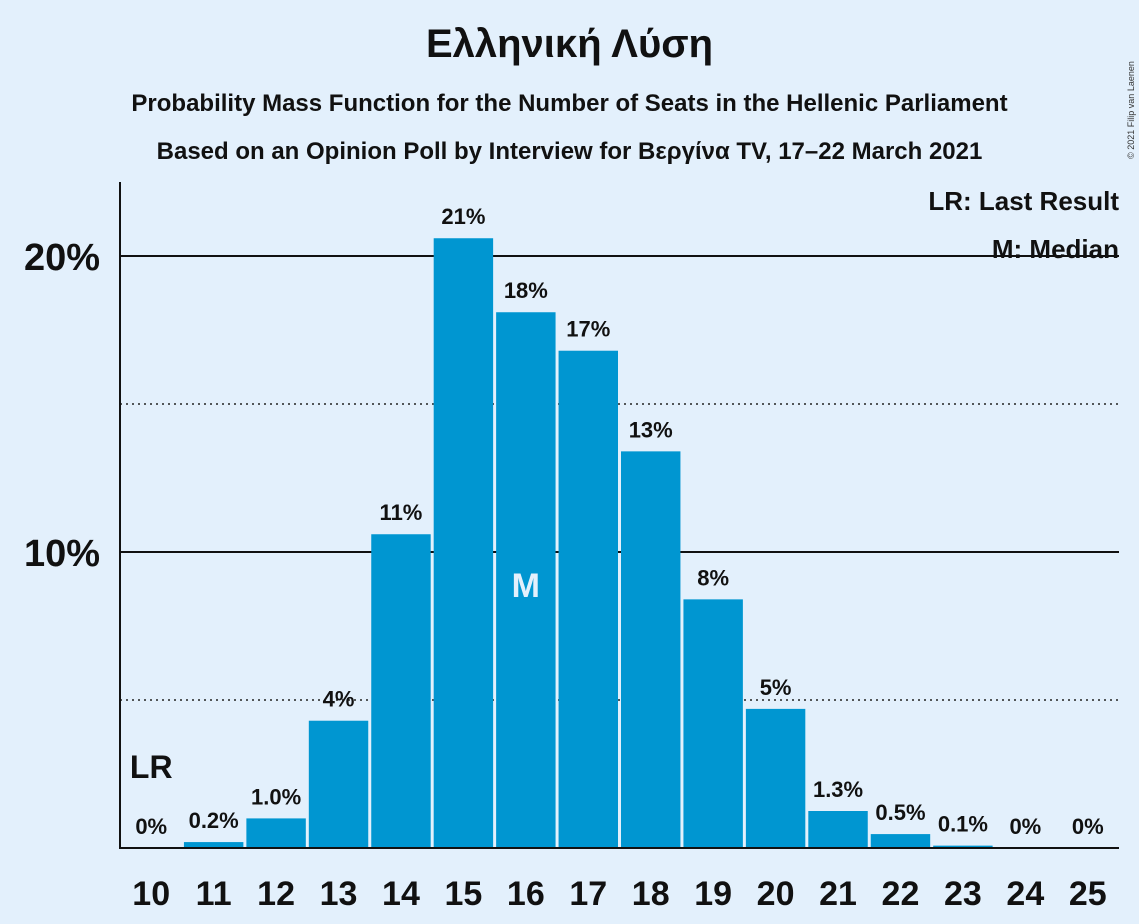 The height and width of the screenshot is (924, 1139). I want to click on x-tick-label: 17, so click(588, 894).